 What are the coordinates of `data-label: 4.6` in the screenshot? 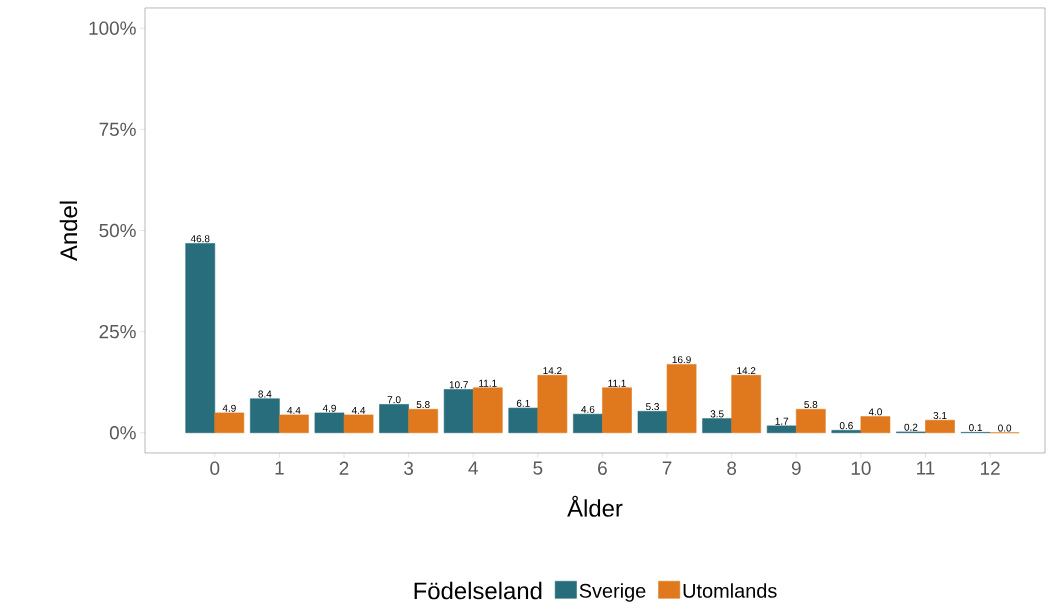 It's located at (588, 409).